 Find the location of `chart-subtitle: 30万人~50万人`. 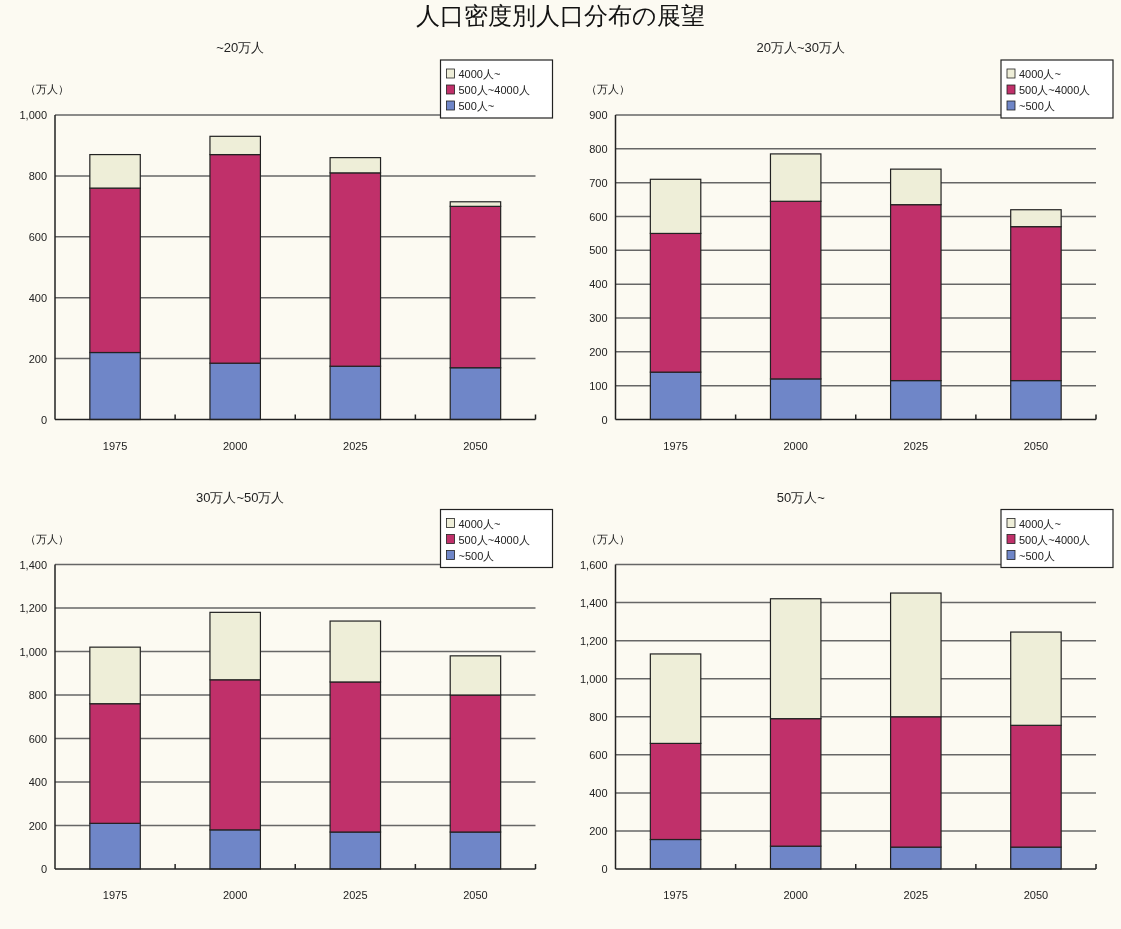

chart-subtitle: 30万人~50万人 is located at coordinates (240, 497).